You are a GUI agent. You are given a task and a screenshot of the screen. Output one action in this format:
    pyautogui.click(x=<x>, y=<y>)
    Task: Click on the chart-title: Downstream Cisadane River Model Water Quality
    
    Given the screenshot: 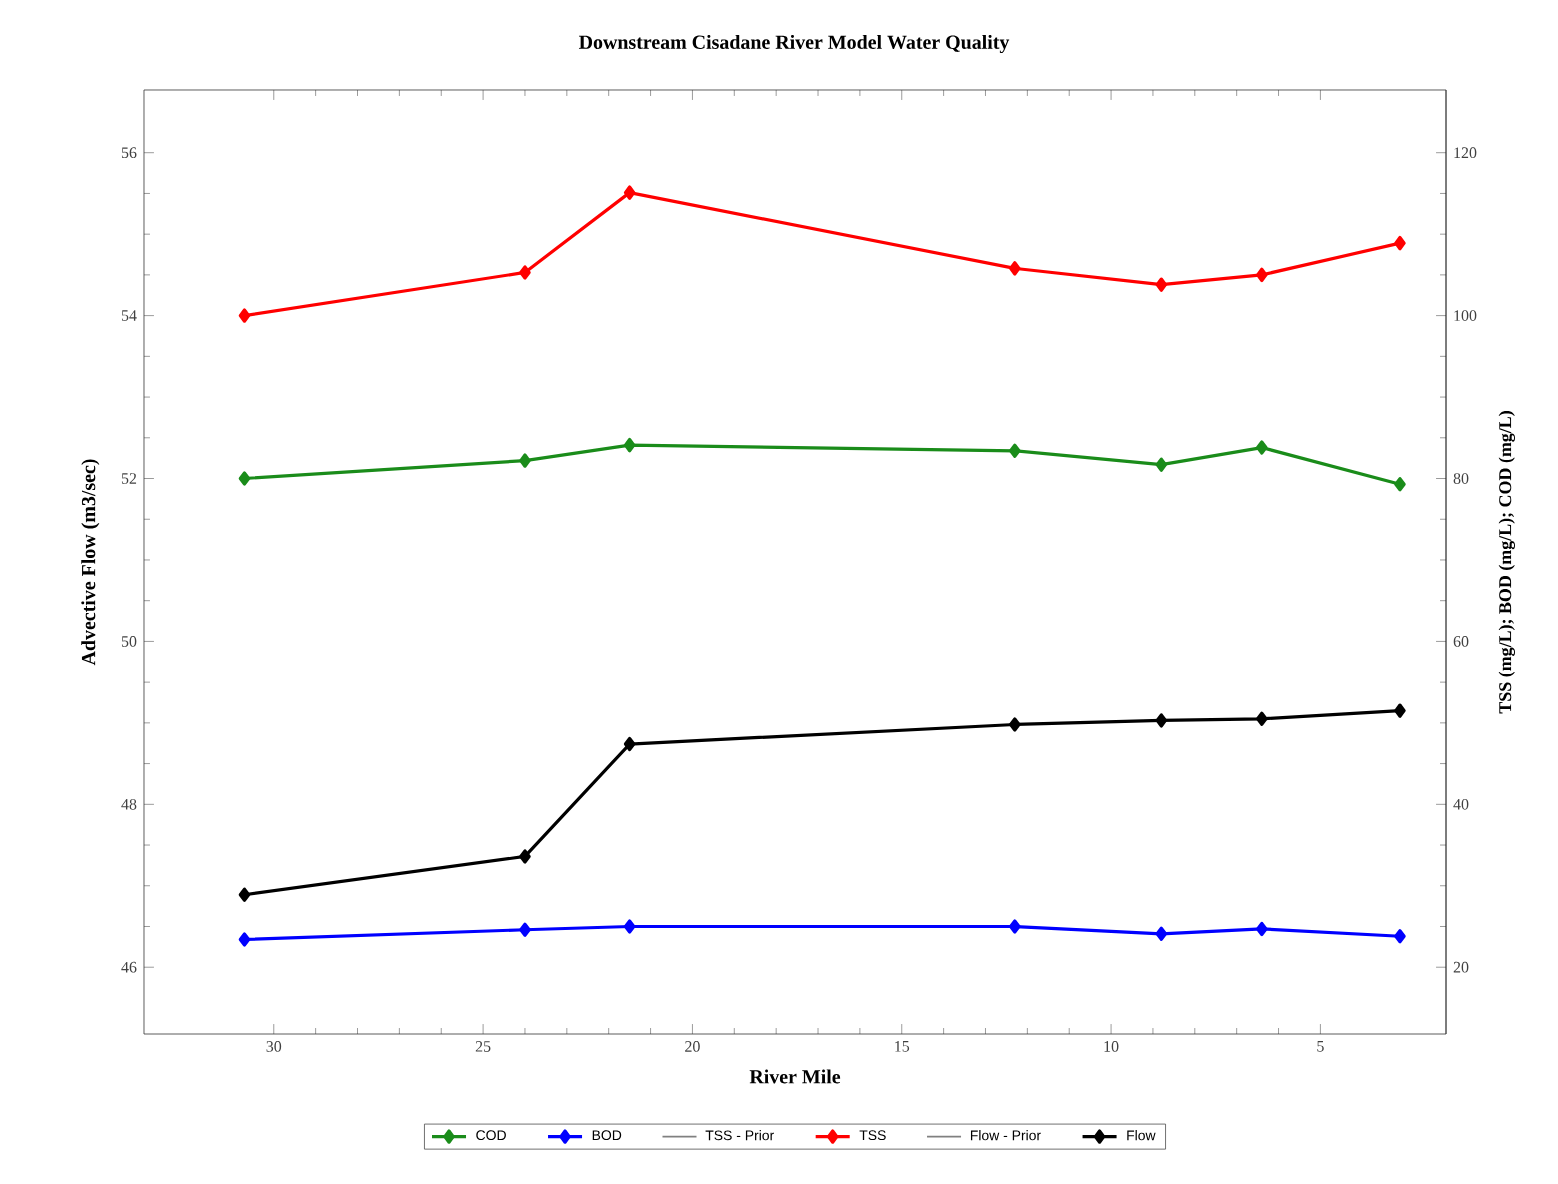 What is the action you would take?
    pyautogui.click(x=794, y=44)
    